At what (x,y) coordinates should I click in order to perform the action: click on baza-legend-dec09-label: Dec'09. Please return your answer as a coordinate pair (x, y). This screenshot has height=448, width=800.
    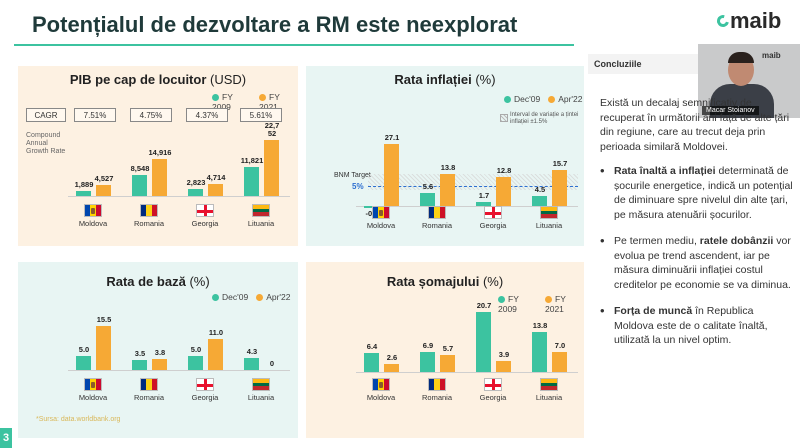
    Looking at the image, I should click on (235, 297).